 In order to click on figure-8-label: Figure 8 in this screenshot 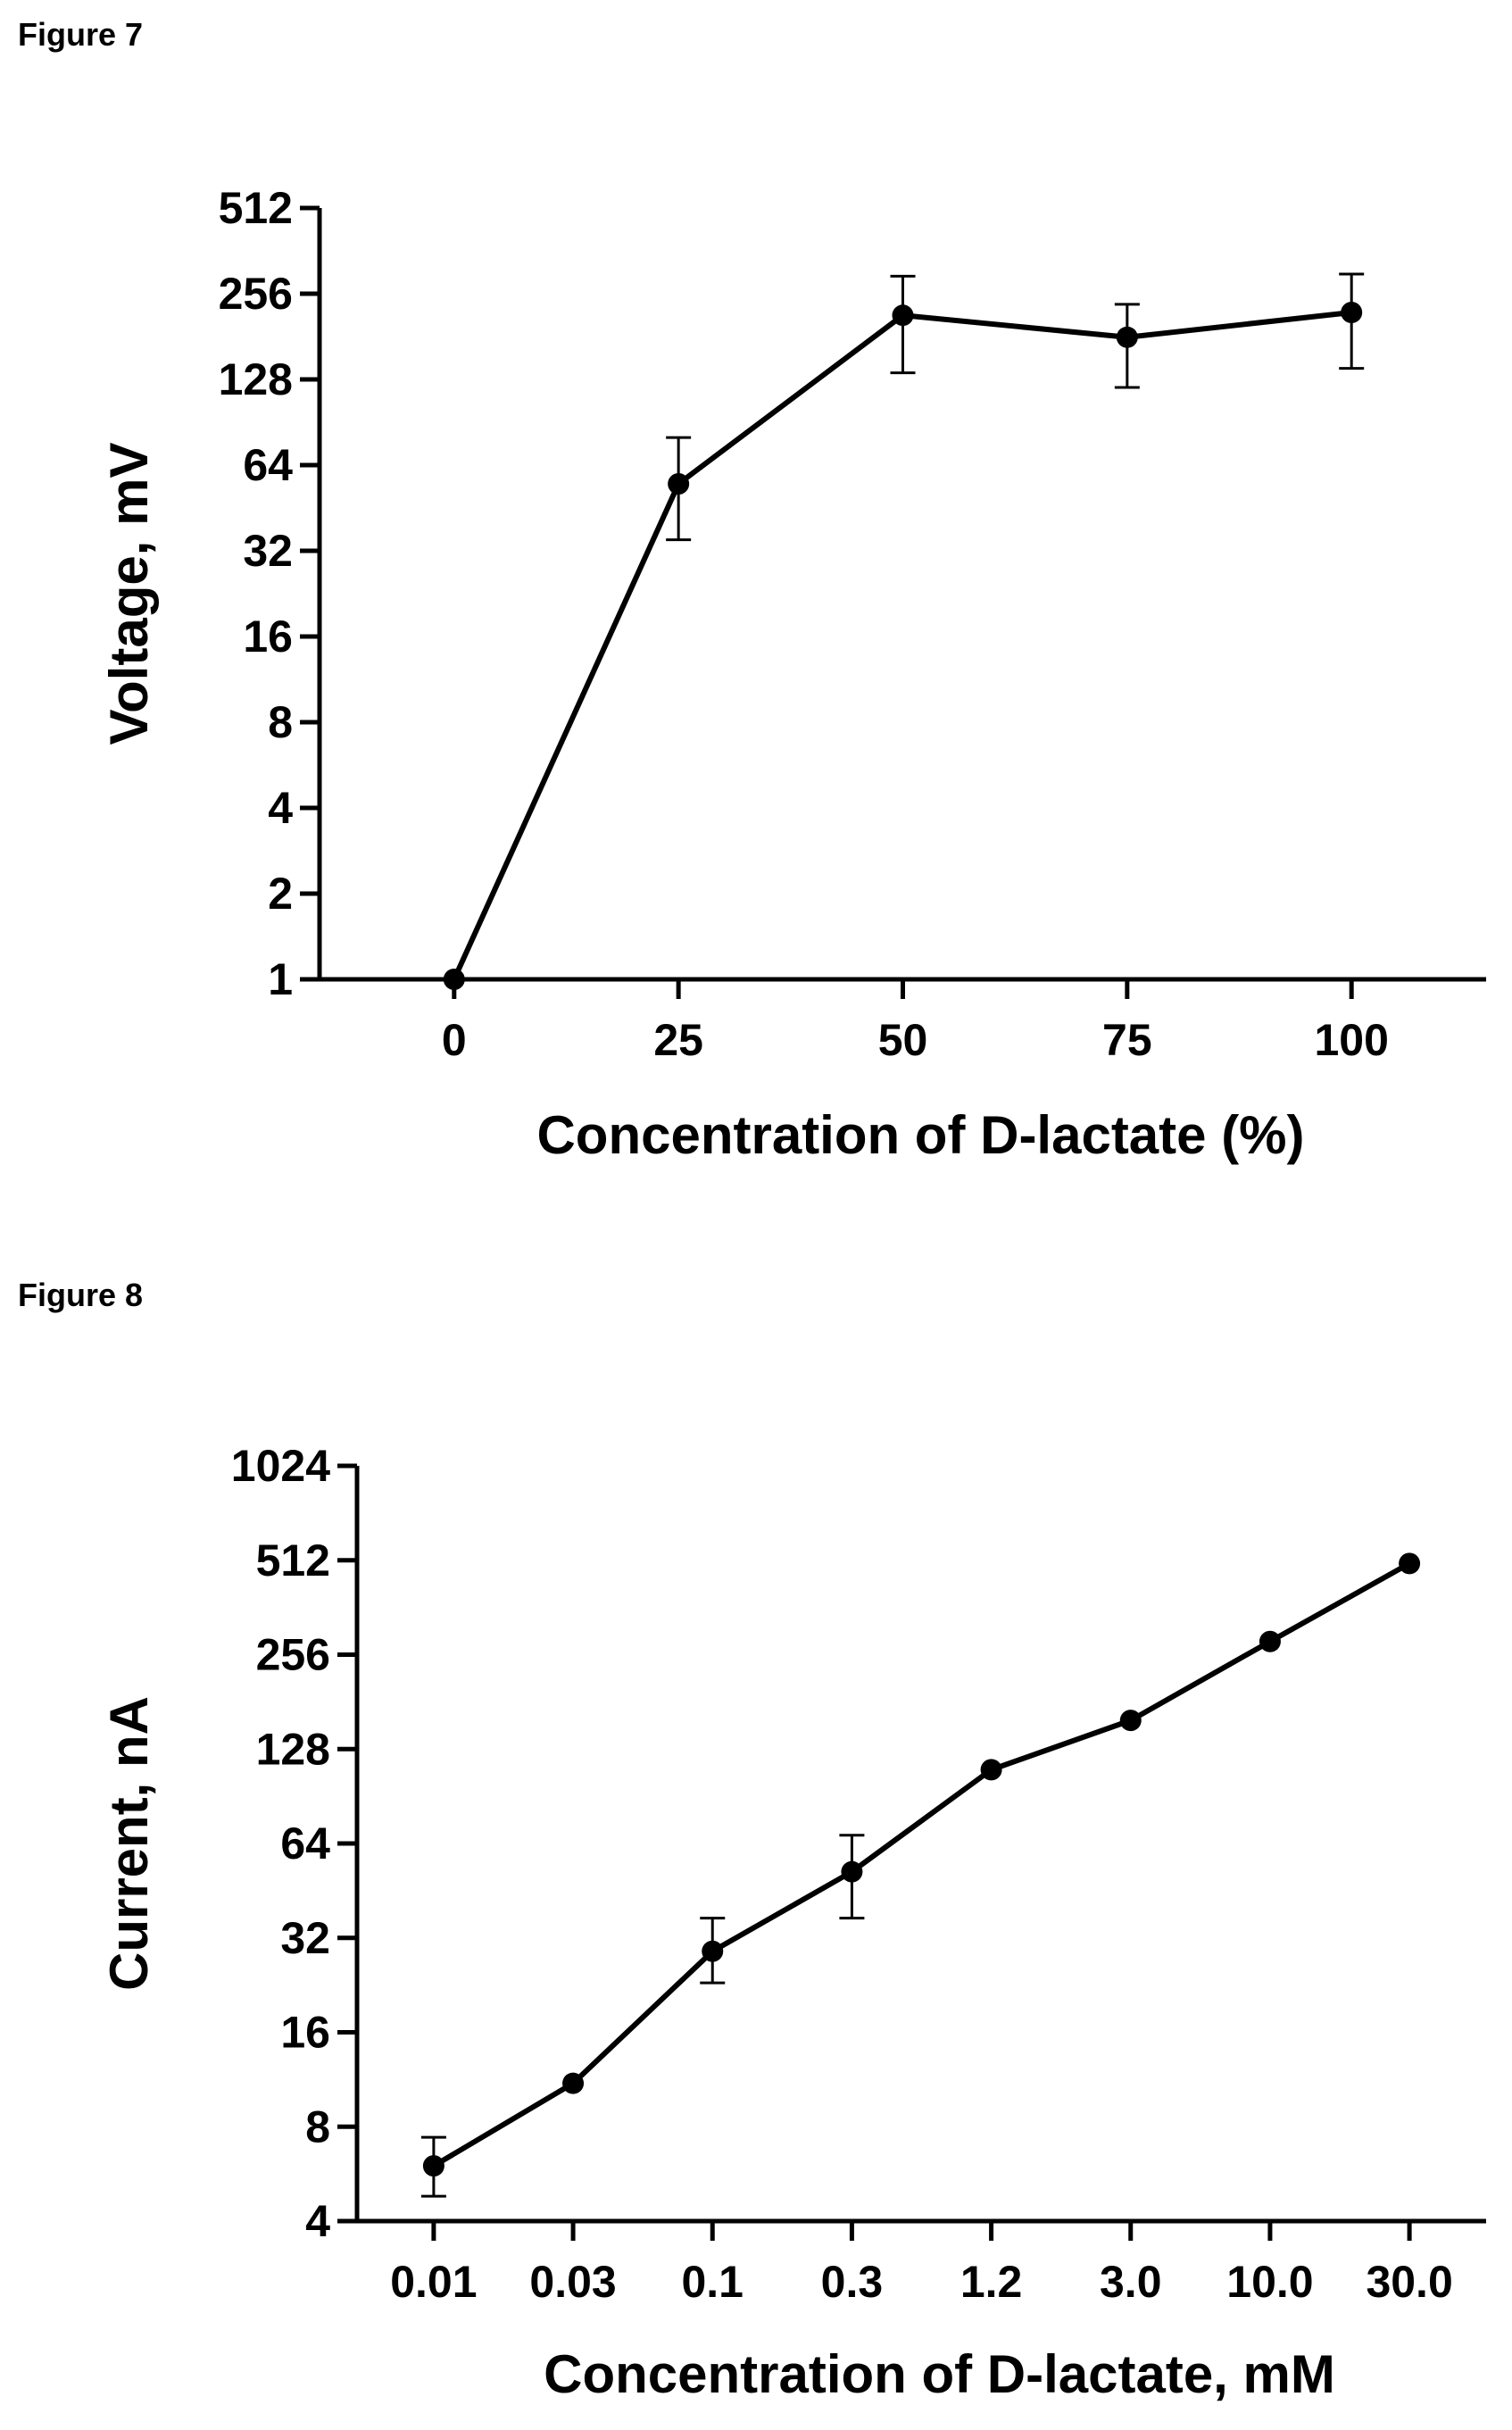, I will do `click(81, 1295)`.